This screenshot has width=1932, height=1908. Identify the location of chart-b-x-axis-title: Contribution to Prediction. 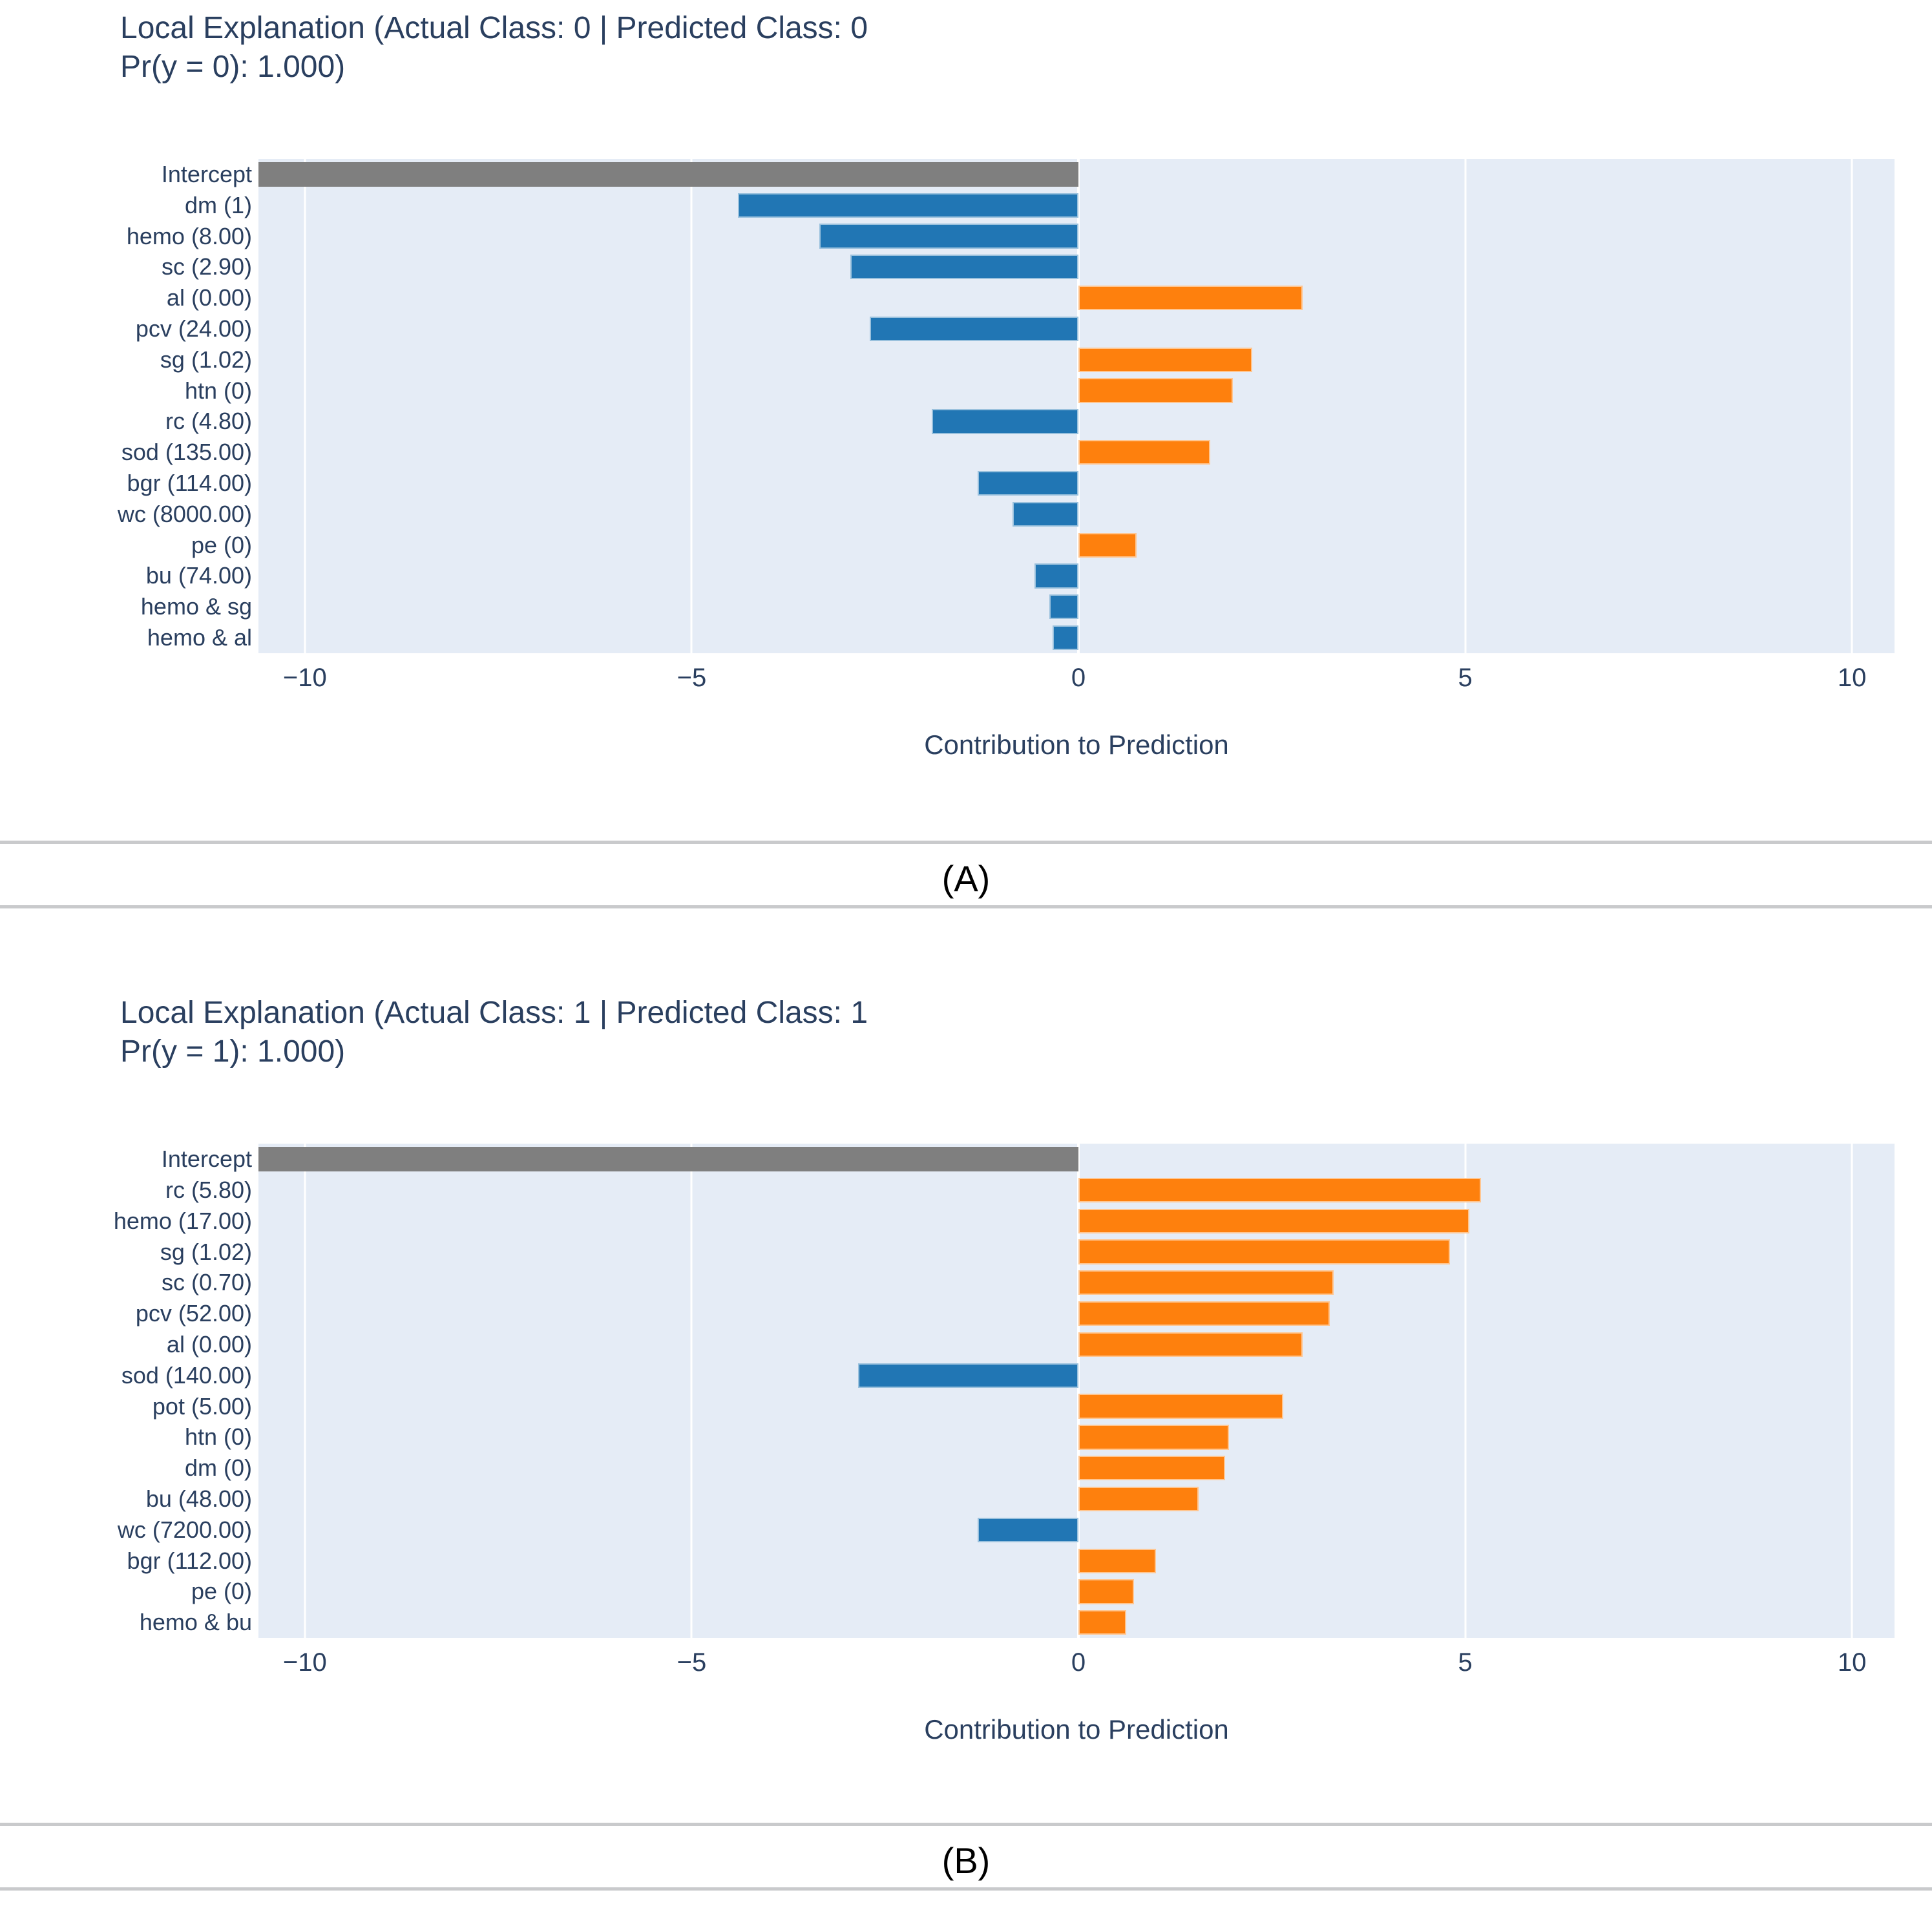
(1076, 1730).